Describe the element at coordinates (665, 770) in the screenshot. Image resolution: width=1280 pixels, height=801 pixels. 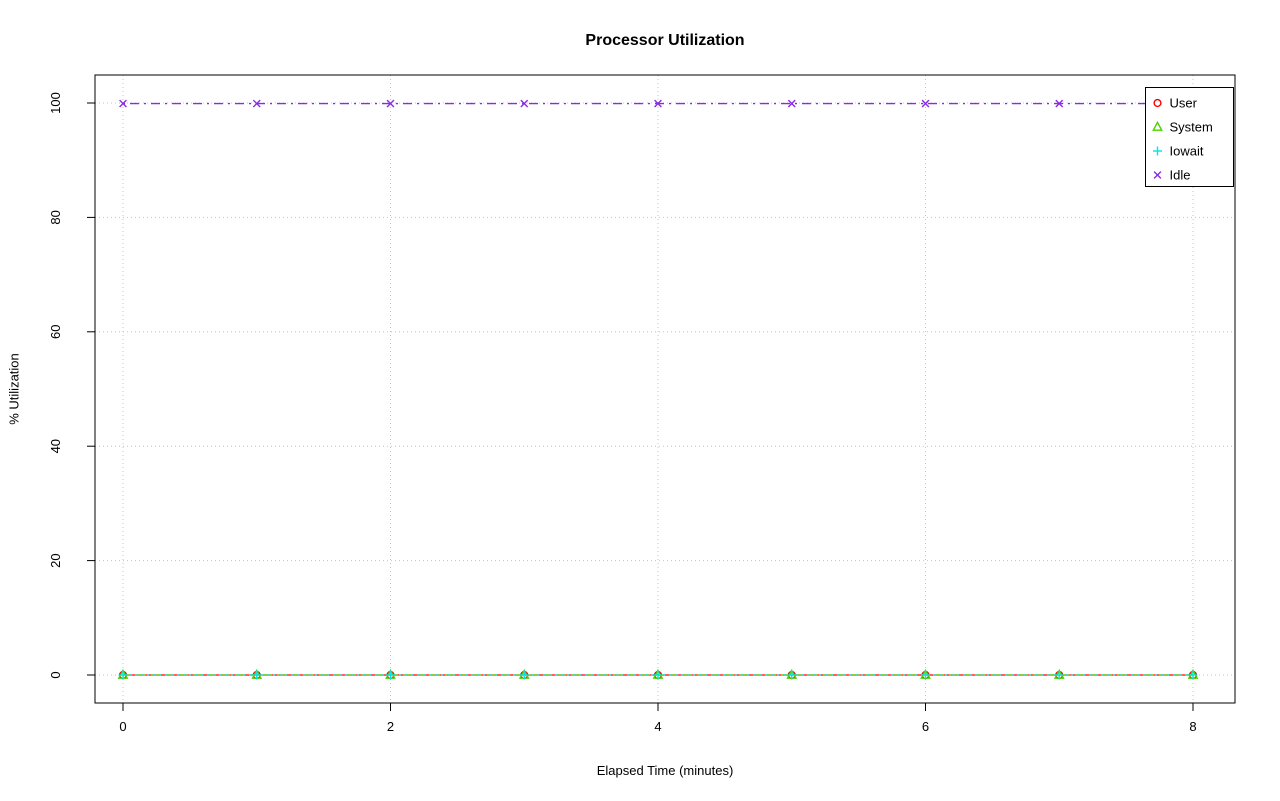
I see `x-axis-label: Elapsed Time (minutes)` at that location.